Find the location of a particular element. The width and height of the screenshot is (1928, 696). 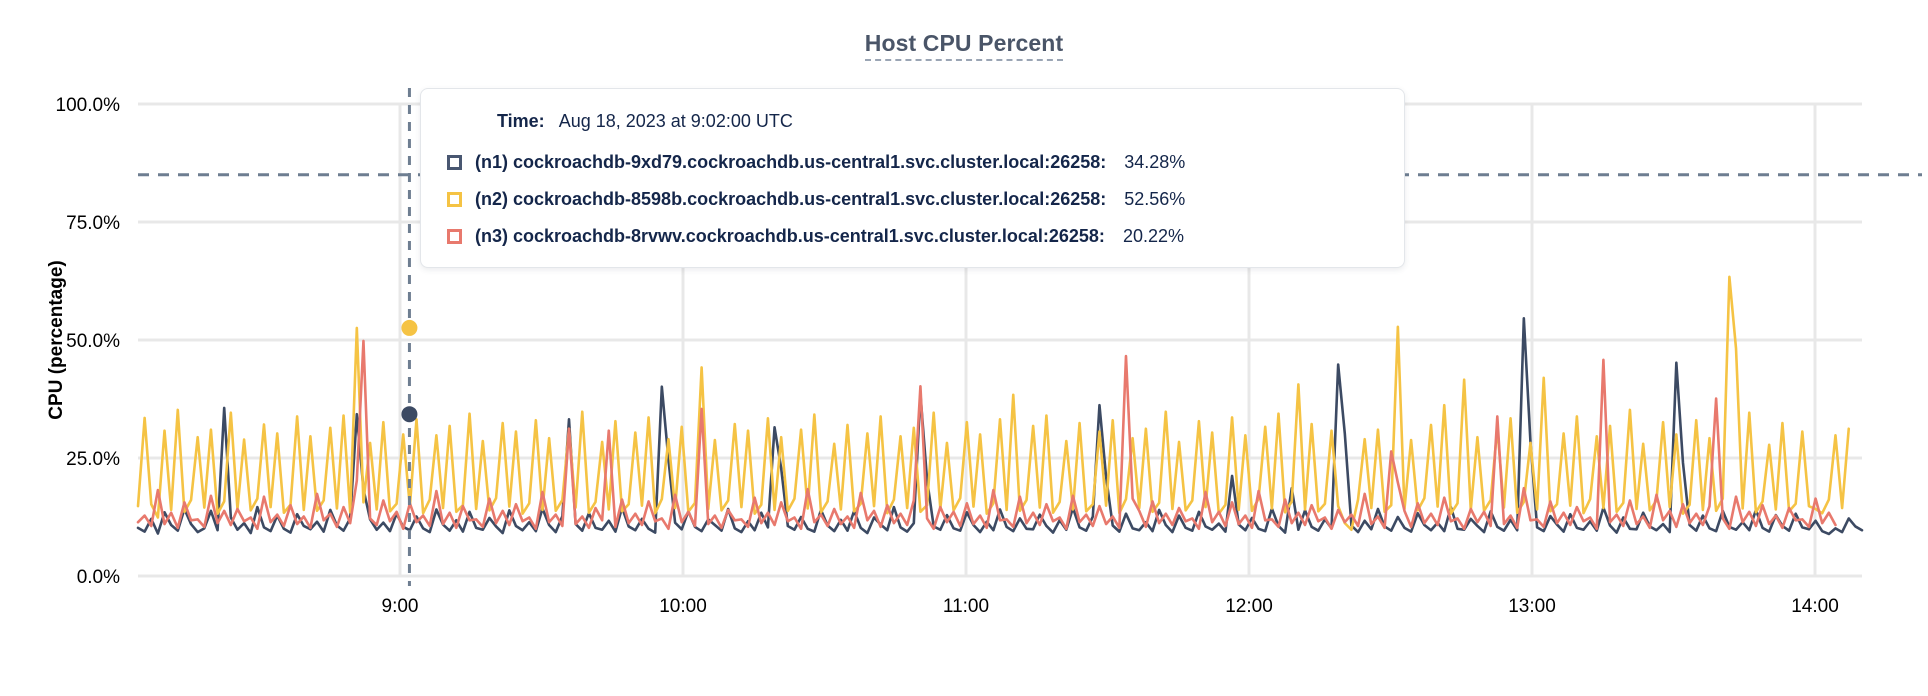

chart-title-text: Host CPU Percent is located at coordinates (964, 45).